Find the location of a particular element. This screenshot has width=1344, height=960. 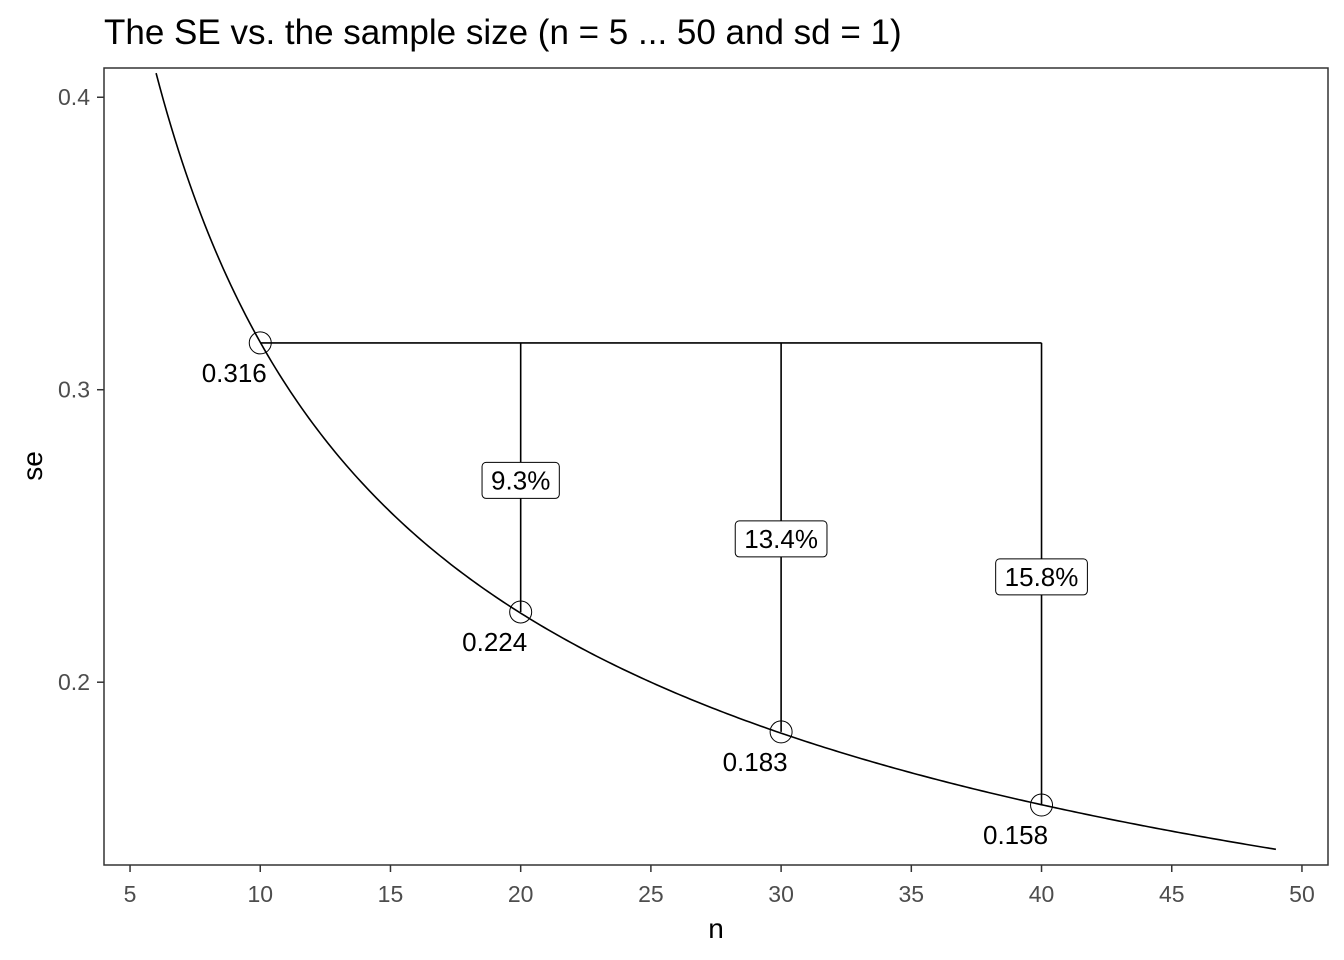

x-tick-label: 50 is located at coordinates (1302, 894).